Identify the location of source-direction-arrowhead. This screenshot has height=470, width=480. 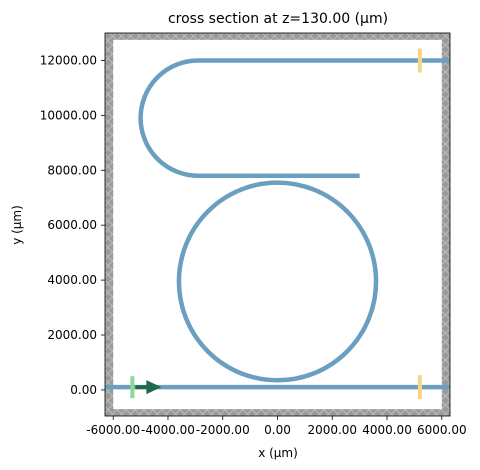
(154, 387).